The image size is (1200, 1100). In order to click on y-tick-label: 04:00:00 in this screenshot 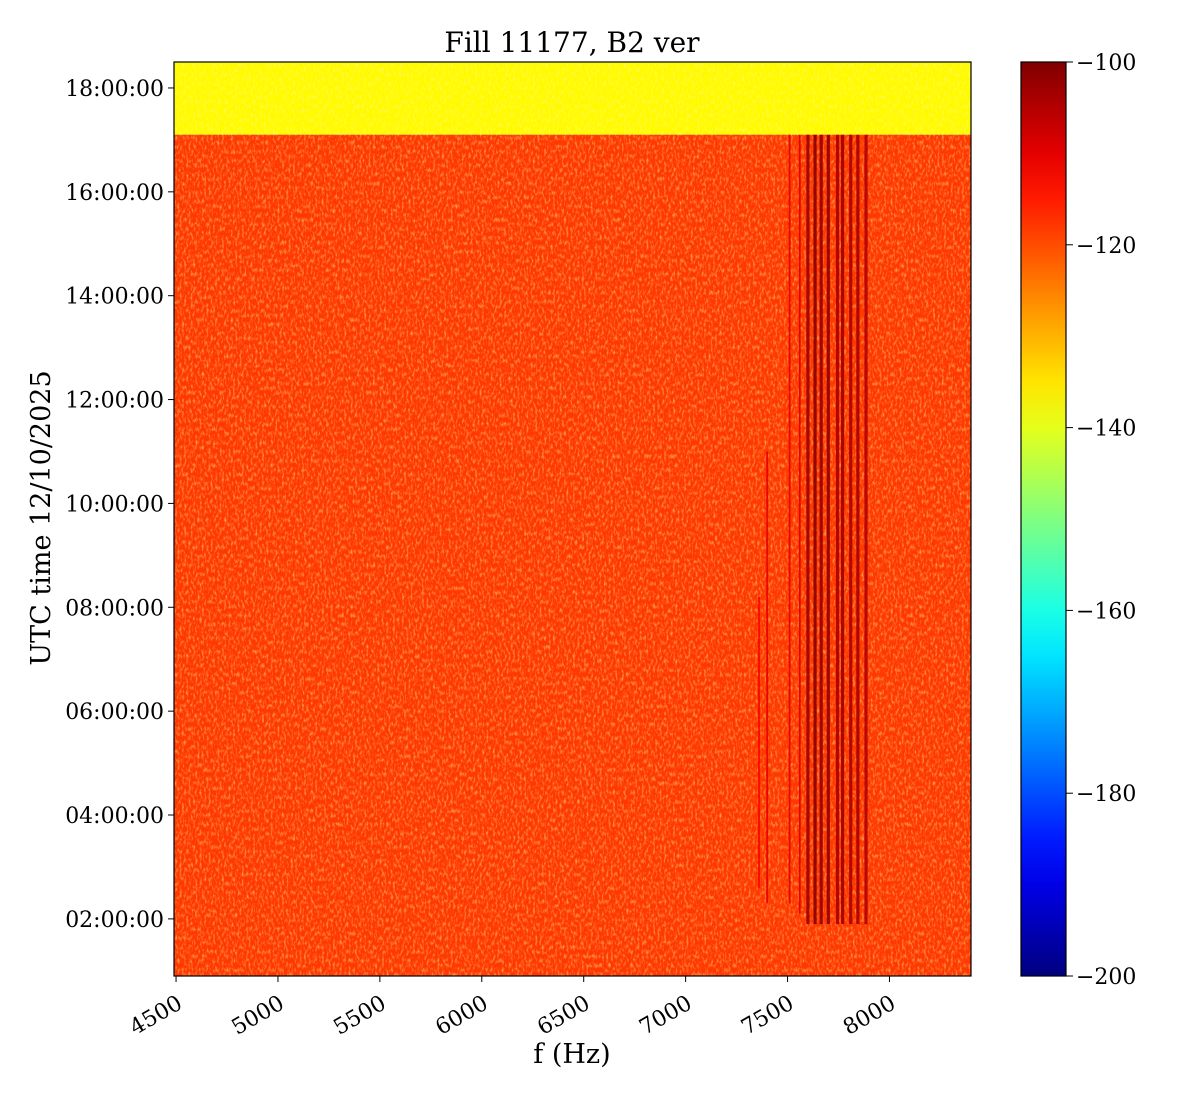, I will do `click(114, 816)`.